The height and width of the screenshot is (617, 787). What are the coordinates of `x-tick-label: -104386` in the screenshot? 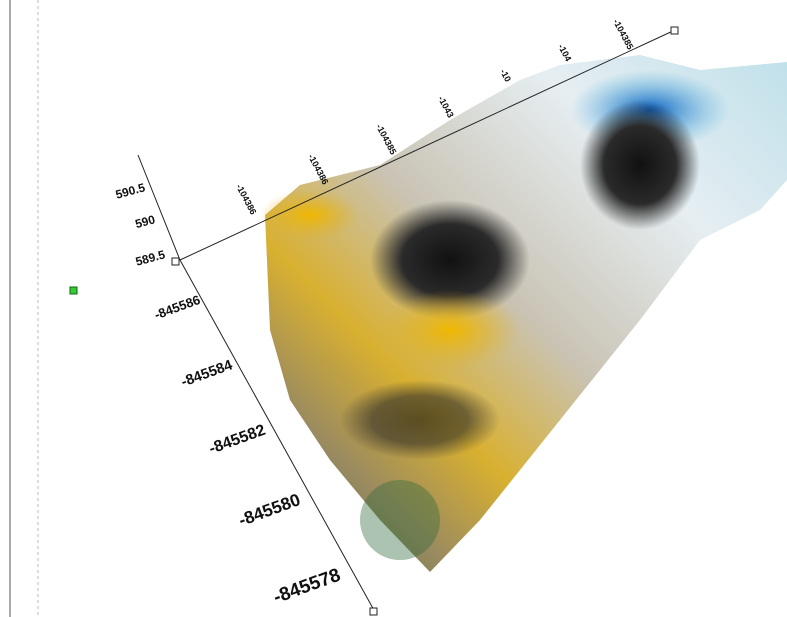 It's located at (246, 199).